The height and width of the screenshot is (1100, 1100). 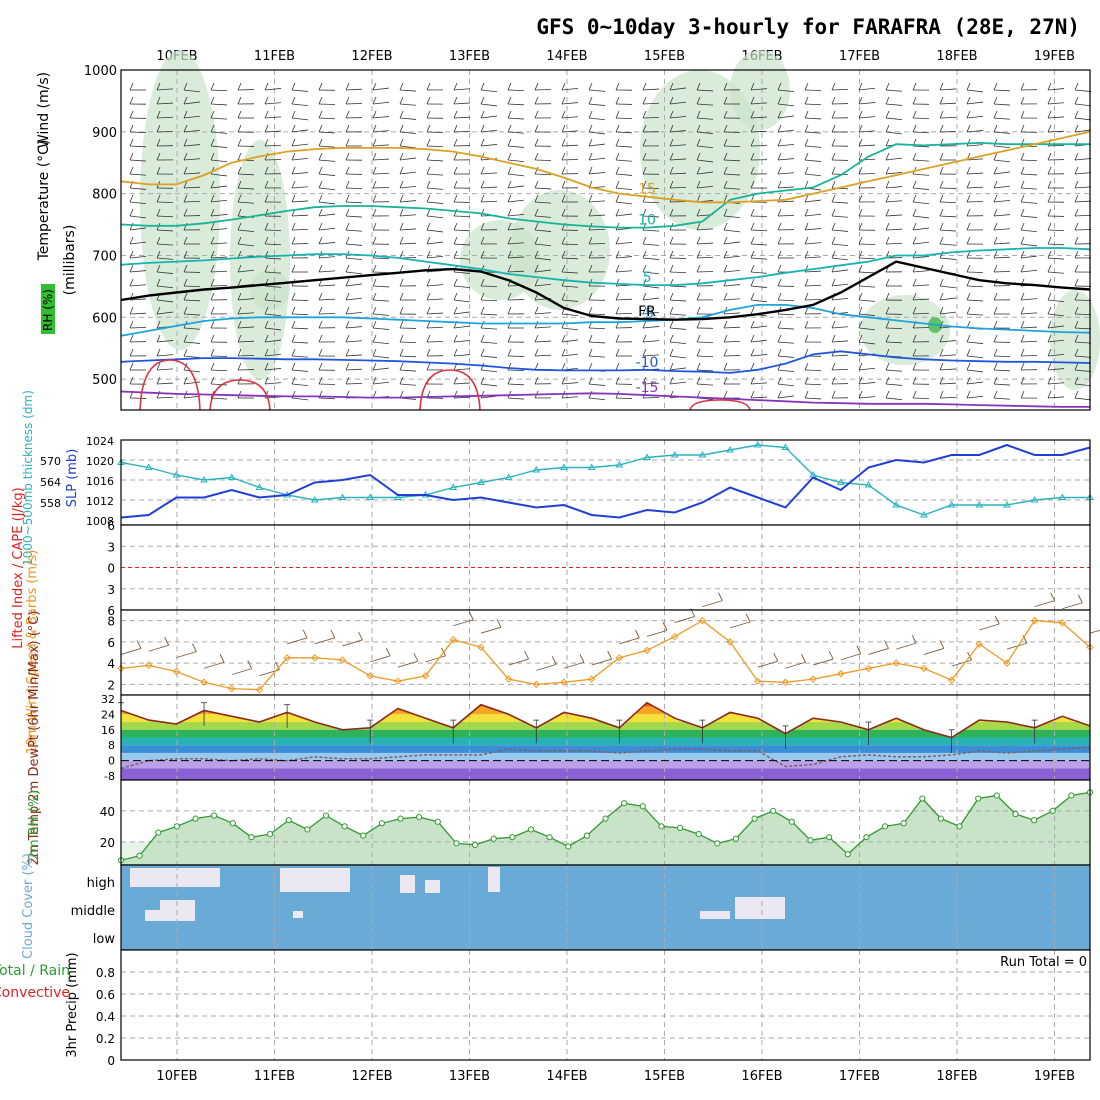 I want to click on pressure-axis-title: (millibars), so click(x=70, y=260).